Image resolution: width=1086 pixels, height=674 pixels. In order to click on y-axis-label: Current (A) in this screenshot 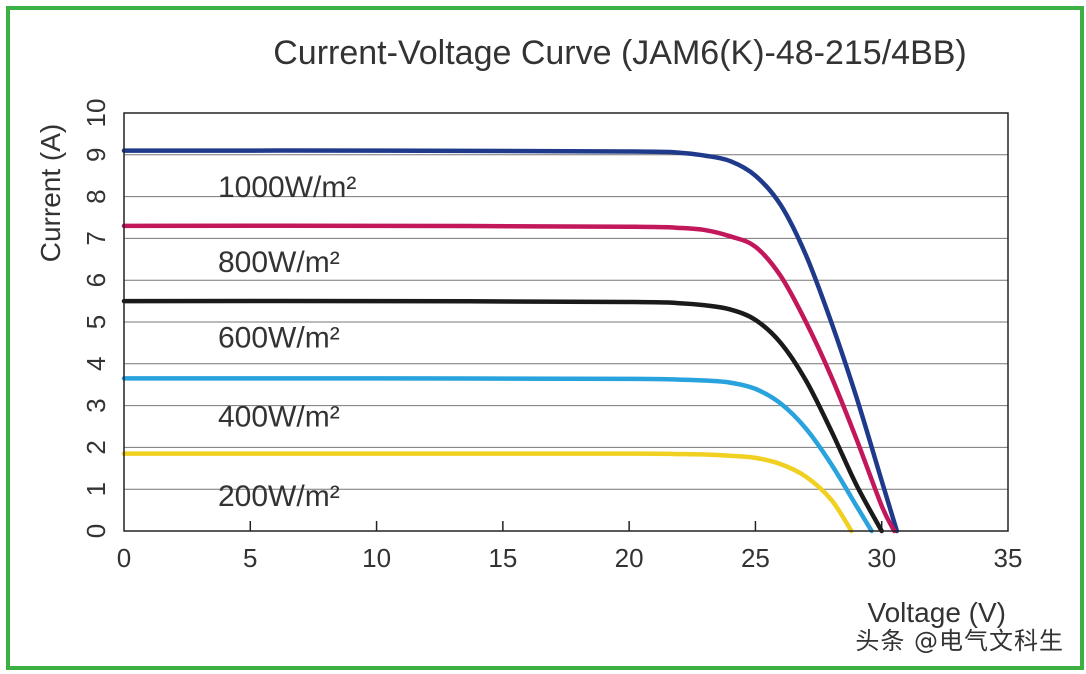, I will do `click(50, 193)`.